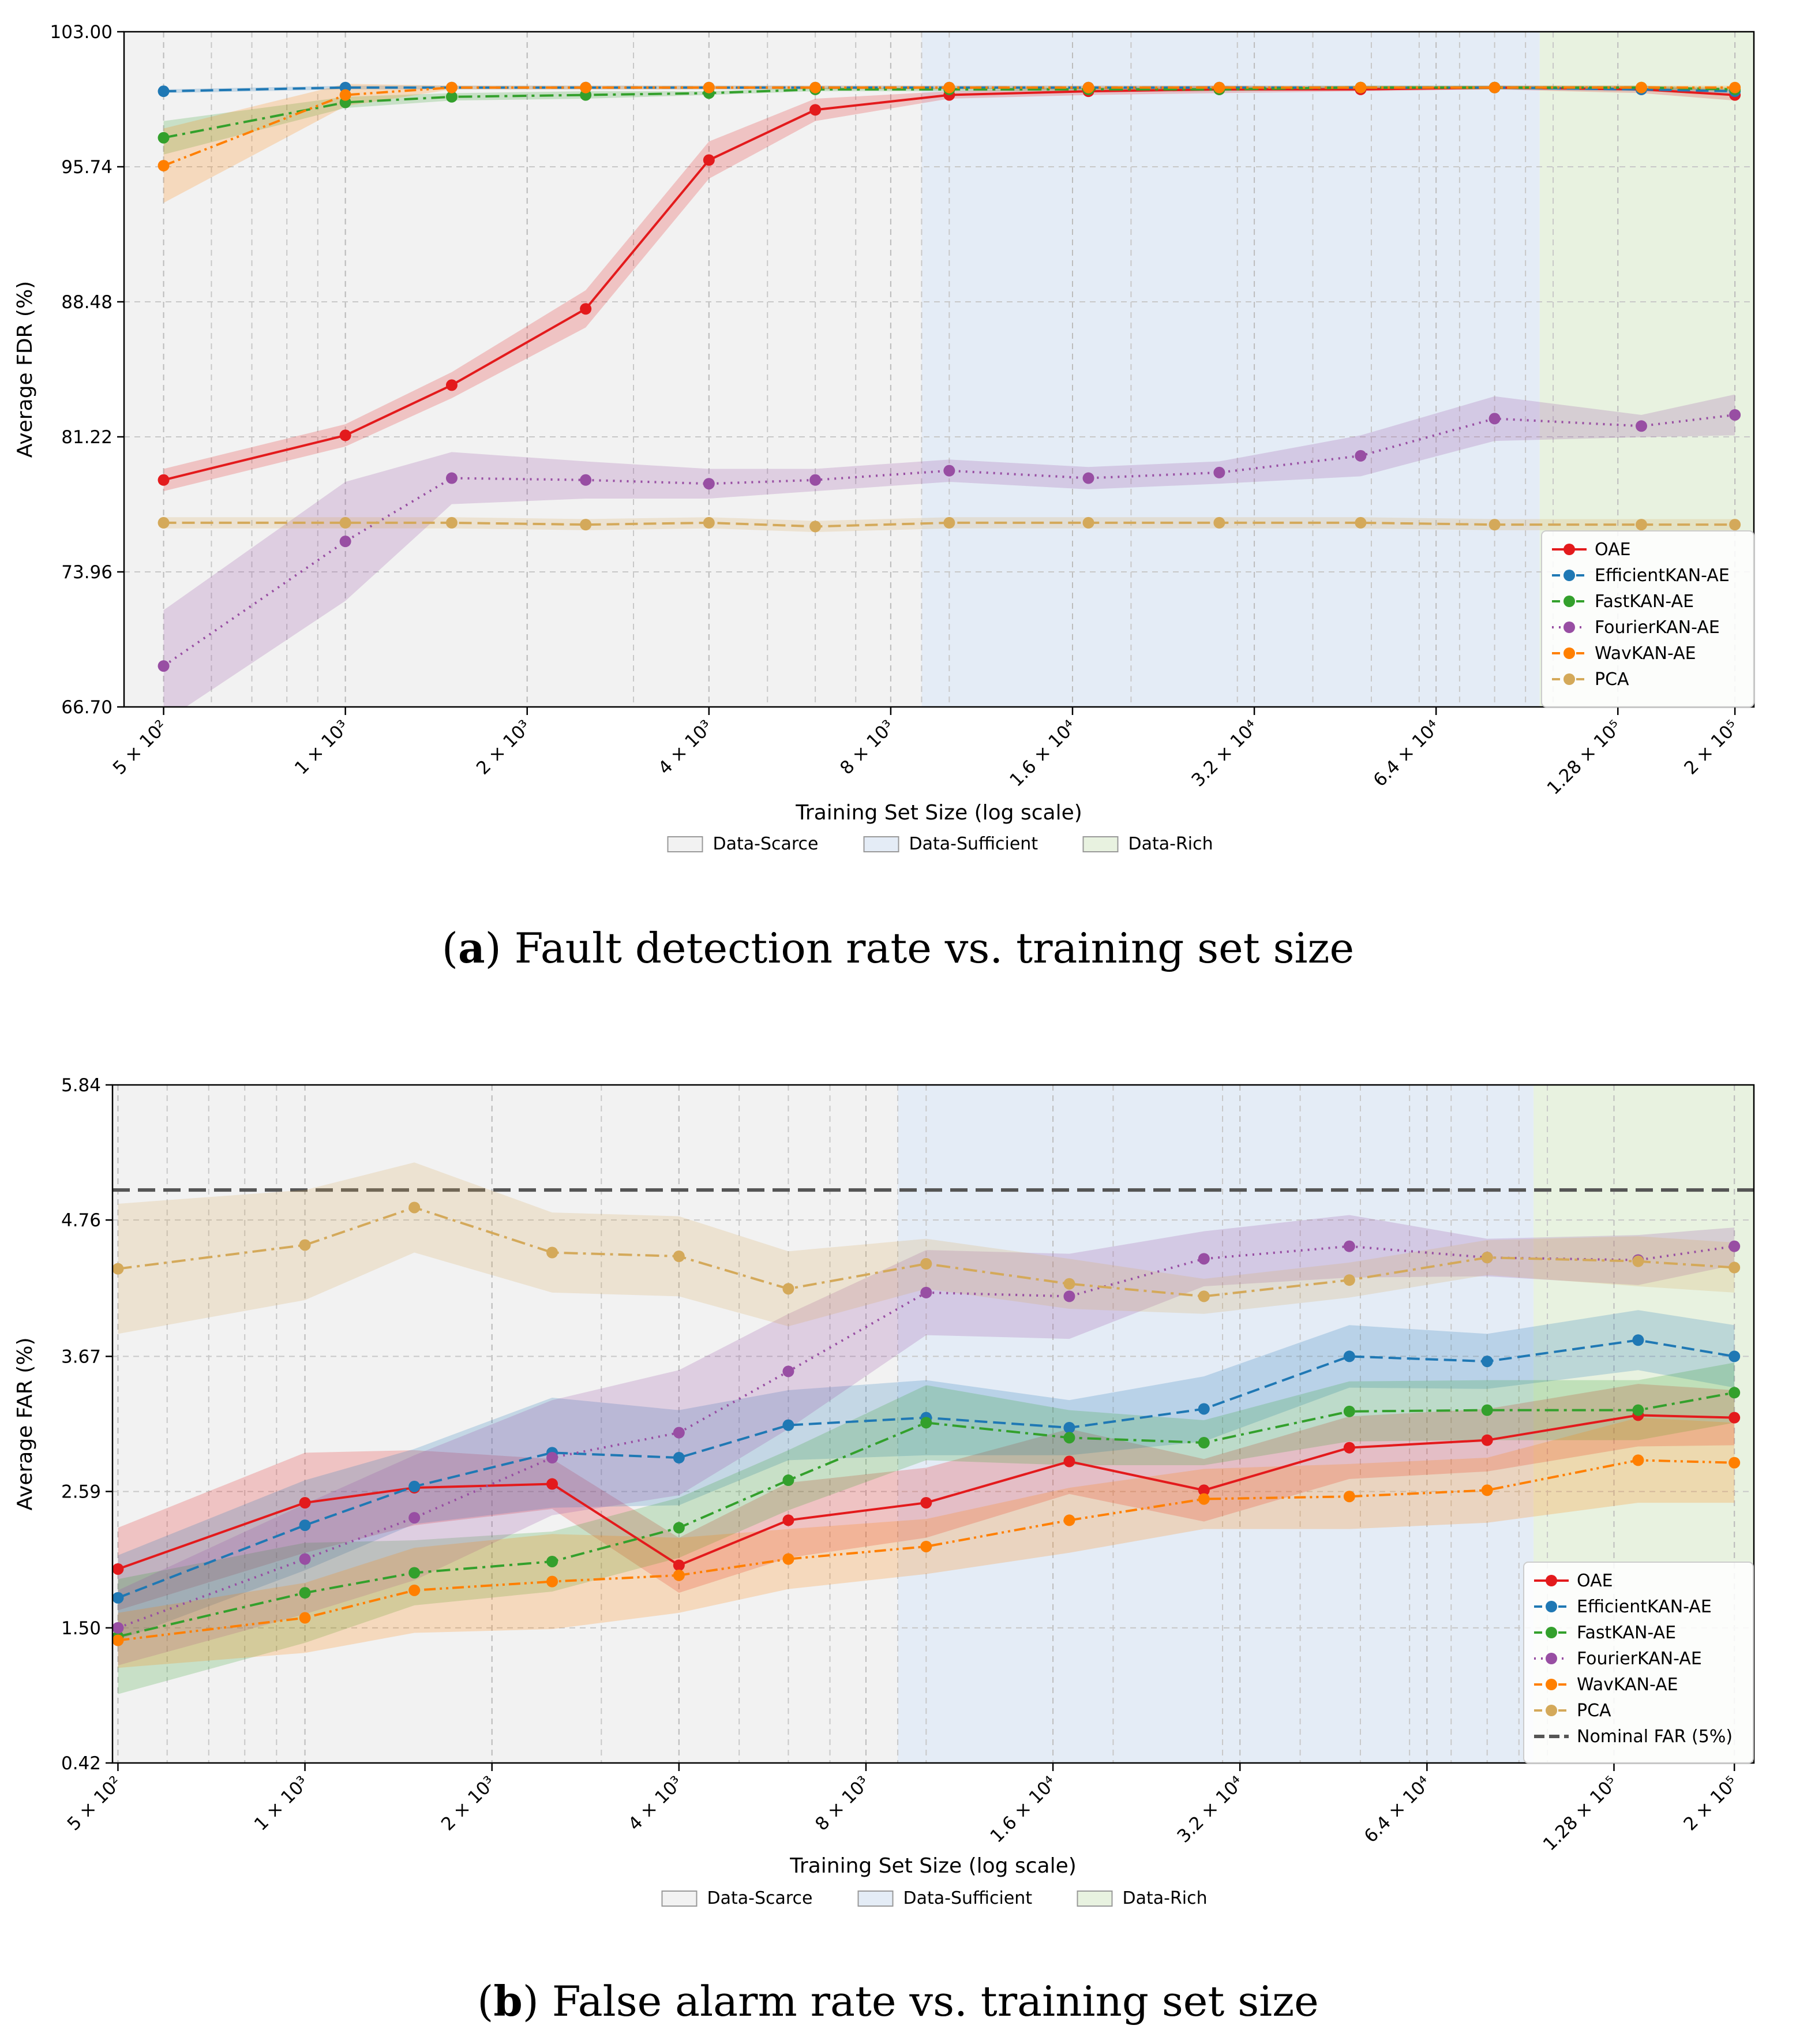 The height and width of the screenshot is (2044, 1796). Describe the element at coordinates (1573, 1711) in the screenshot. I see `legend-item-pca: PCA` at that location.